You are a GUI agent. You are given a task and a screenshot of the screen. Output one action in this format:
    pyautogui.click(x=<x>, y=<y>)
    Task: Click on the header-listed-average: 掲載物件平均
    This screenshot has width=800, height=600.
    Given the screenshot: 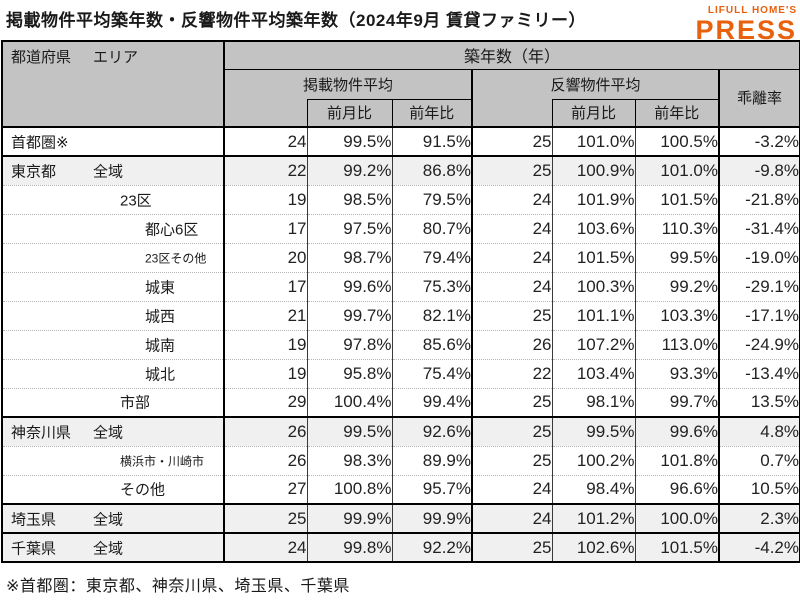 What is the action you would take?
    pyautogui.click(x=348, y=84)
    